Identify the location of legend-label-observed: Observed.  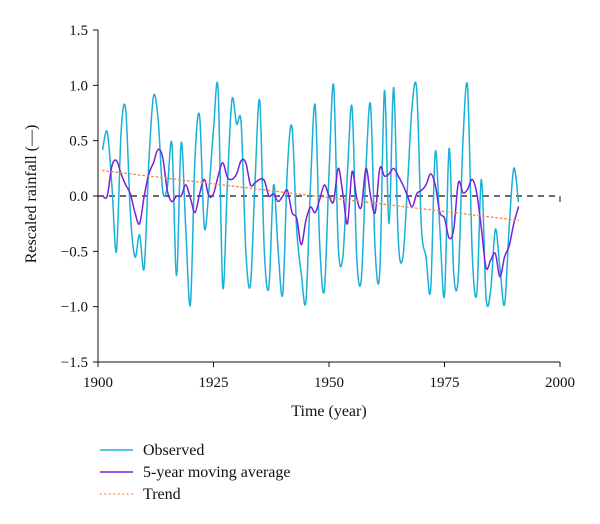
(173, 450).